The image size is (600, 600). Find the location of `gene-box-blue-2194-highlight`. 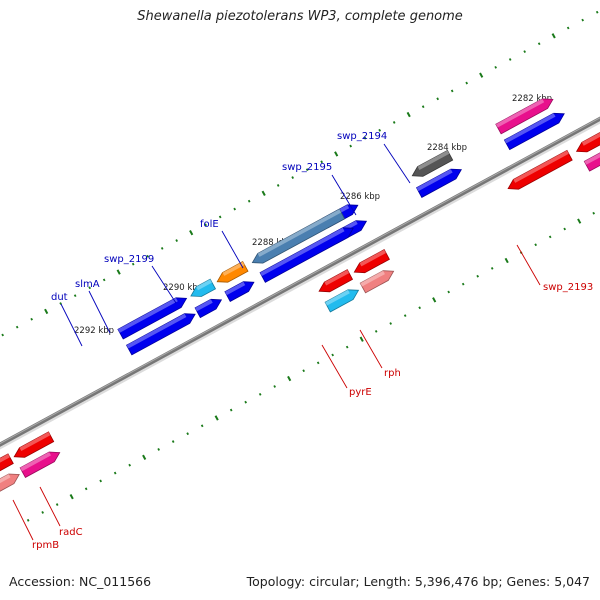

gene-box-blue-2194-highlight is located at coordinates (530, 128).